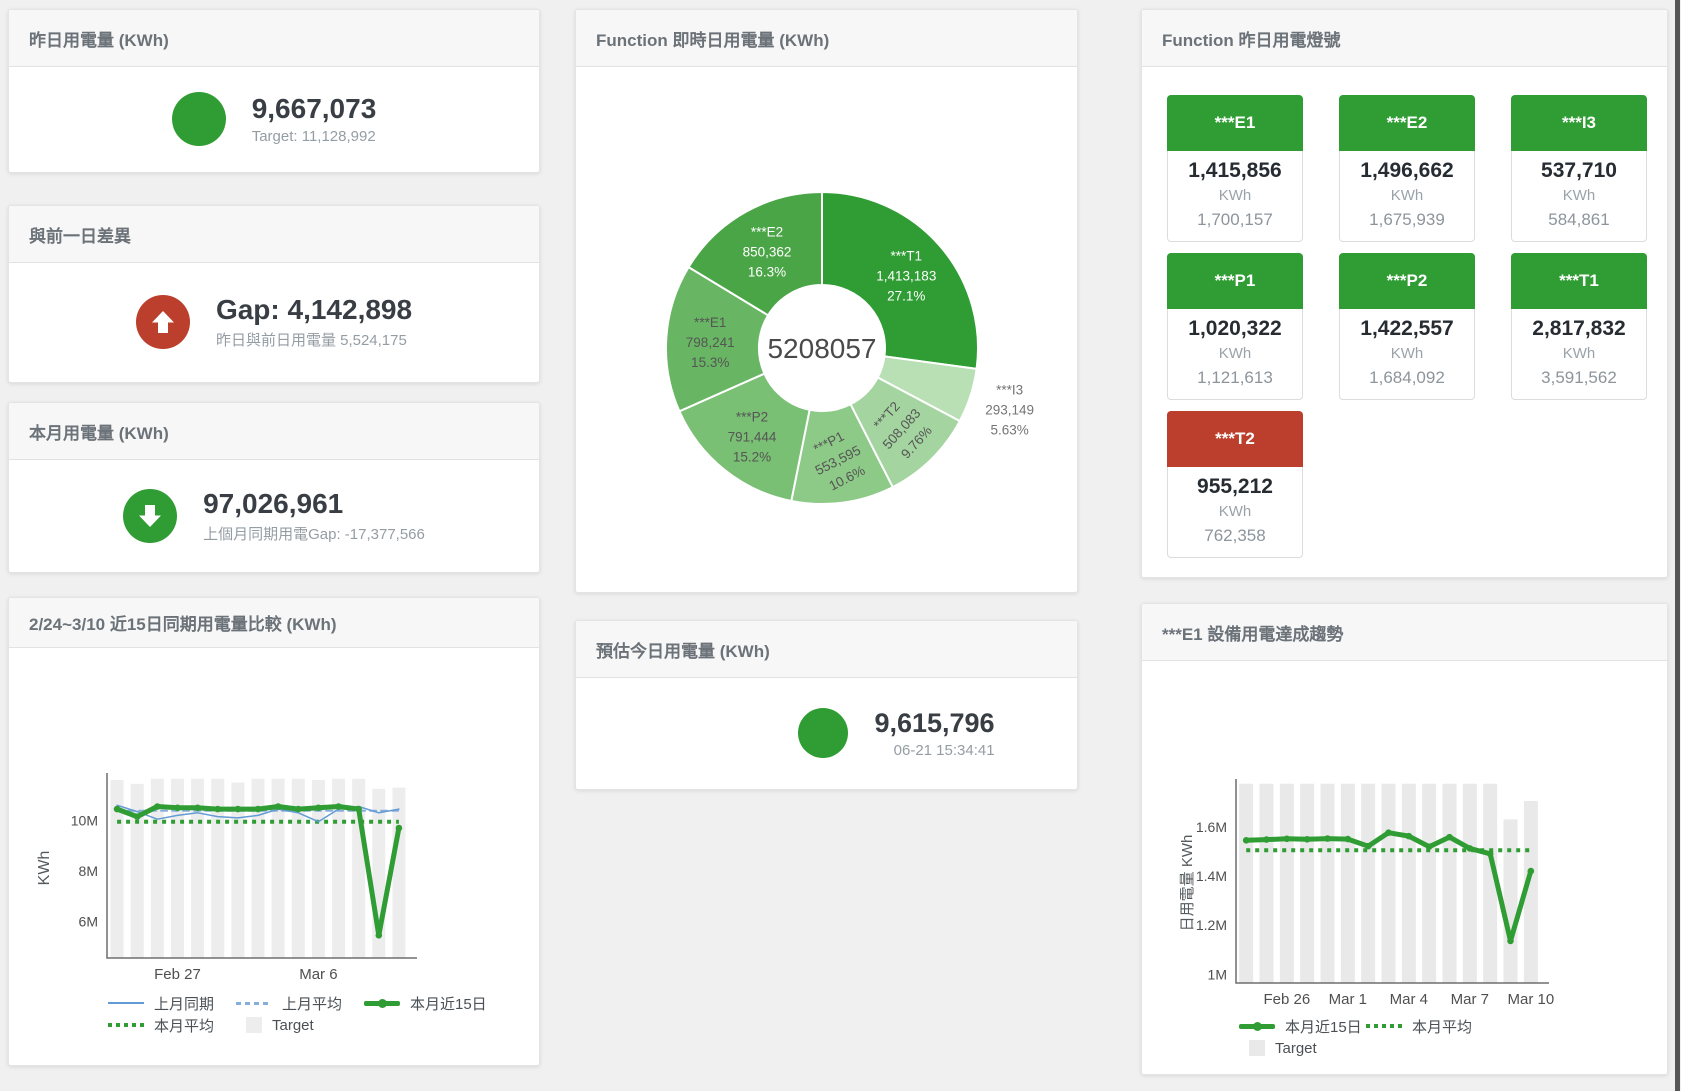  What do you see at coordinates (1235, 377) in the screenshot?
I see `tile-target-value: 1,121,613` at bounding box center [1235, 377].